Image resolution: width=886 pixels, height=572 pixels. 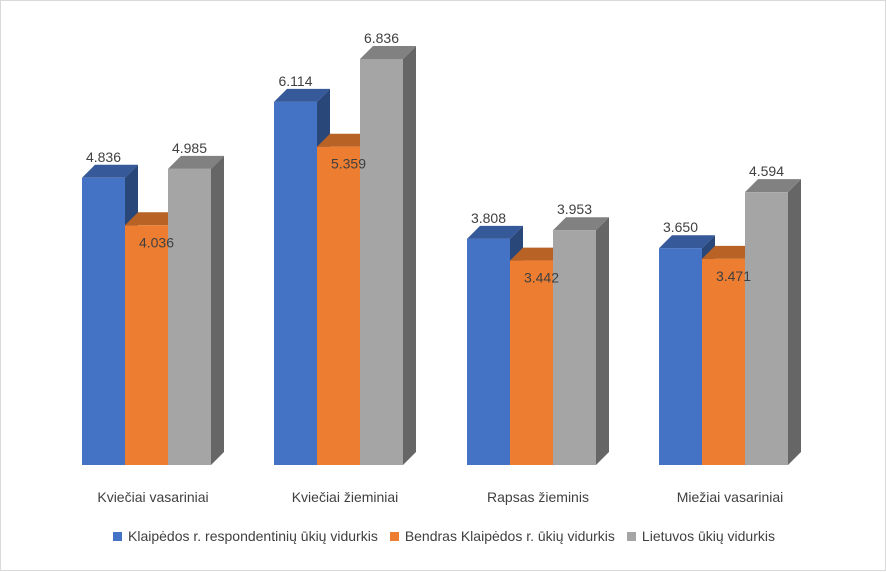 I want to click on data-label: 4.594, so click(x=766, y=171).